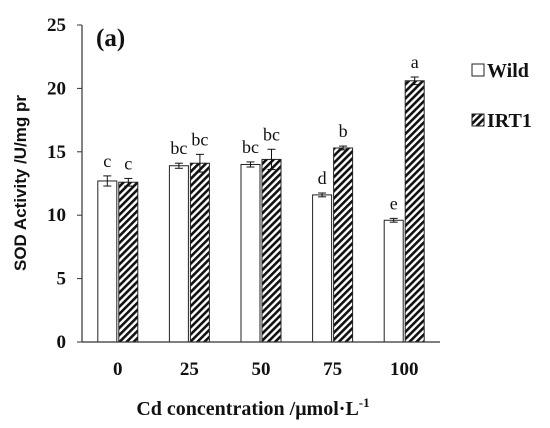 The height and width of the screenshot is (428, 550). What do you see at coordinates (364, 402) in the screenshot?
I see `x-axis-label-superscript: -1` at bounding box center [364, 402].